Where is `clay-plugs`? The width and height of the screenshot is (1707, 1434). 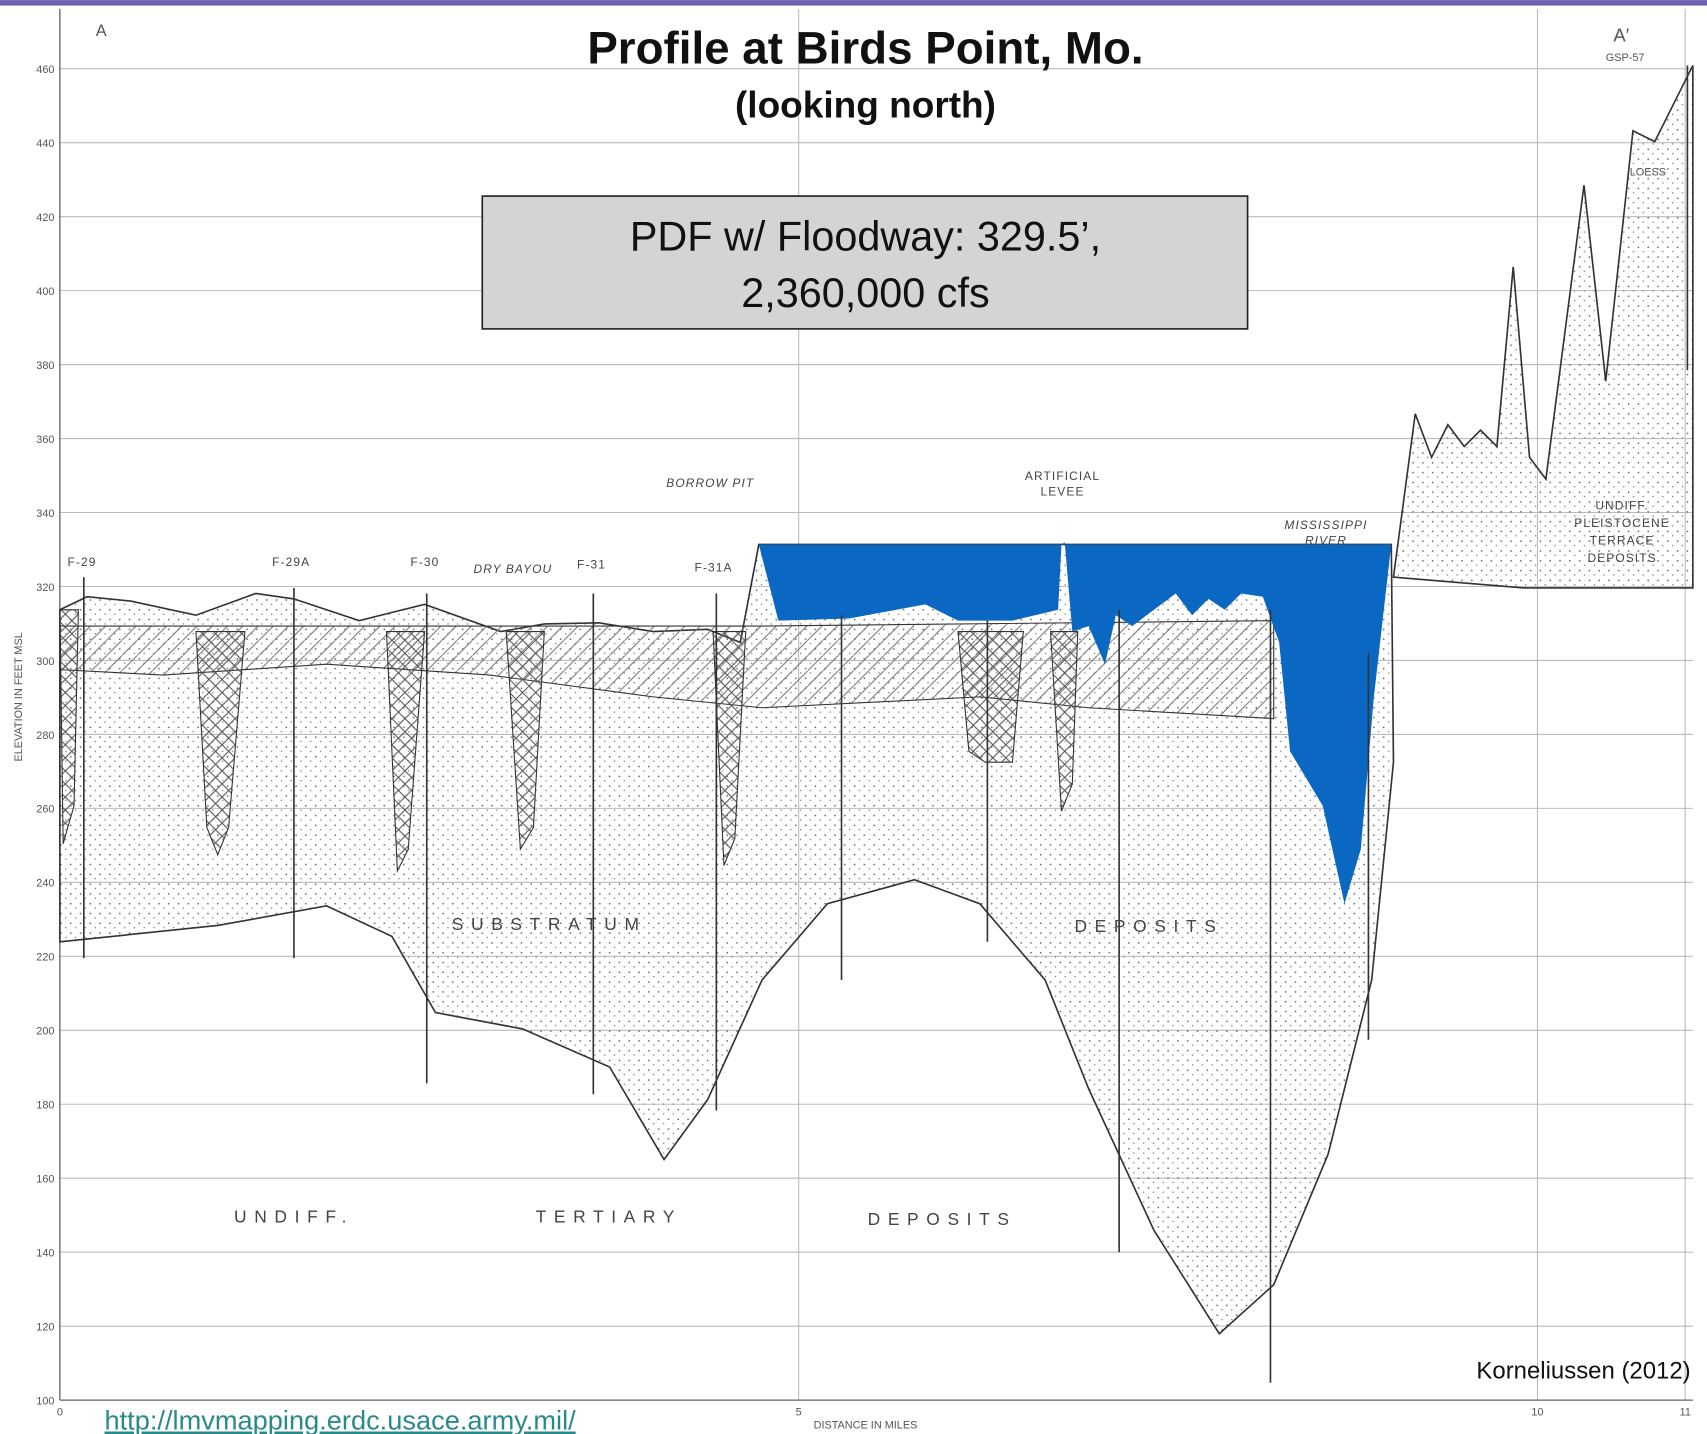
clay-plugs is located at coordinates (569, 741).